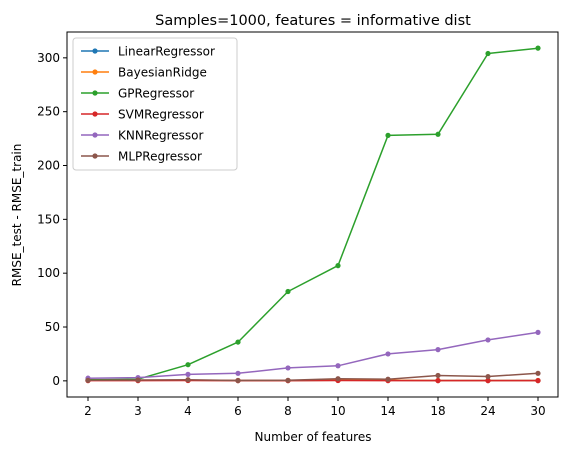 The width and height of the screenshot is (571, 455). Describe the element at coordinates (166, 52) in the screenshot. I see `legend-label-linearregressor: LinearRegressor` at that location.